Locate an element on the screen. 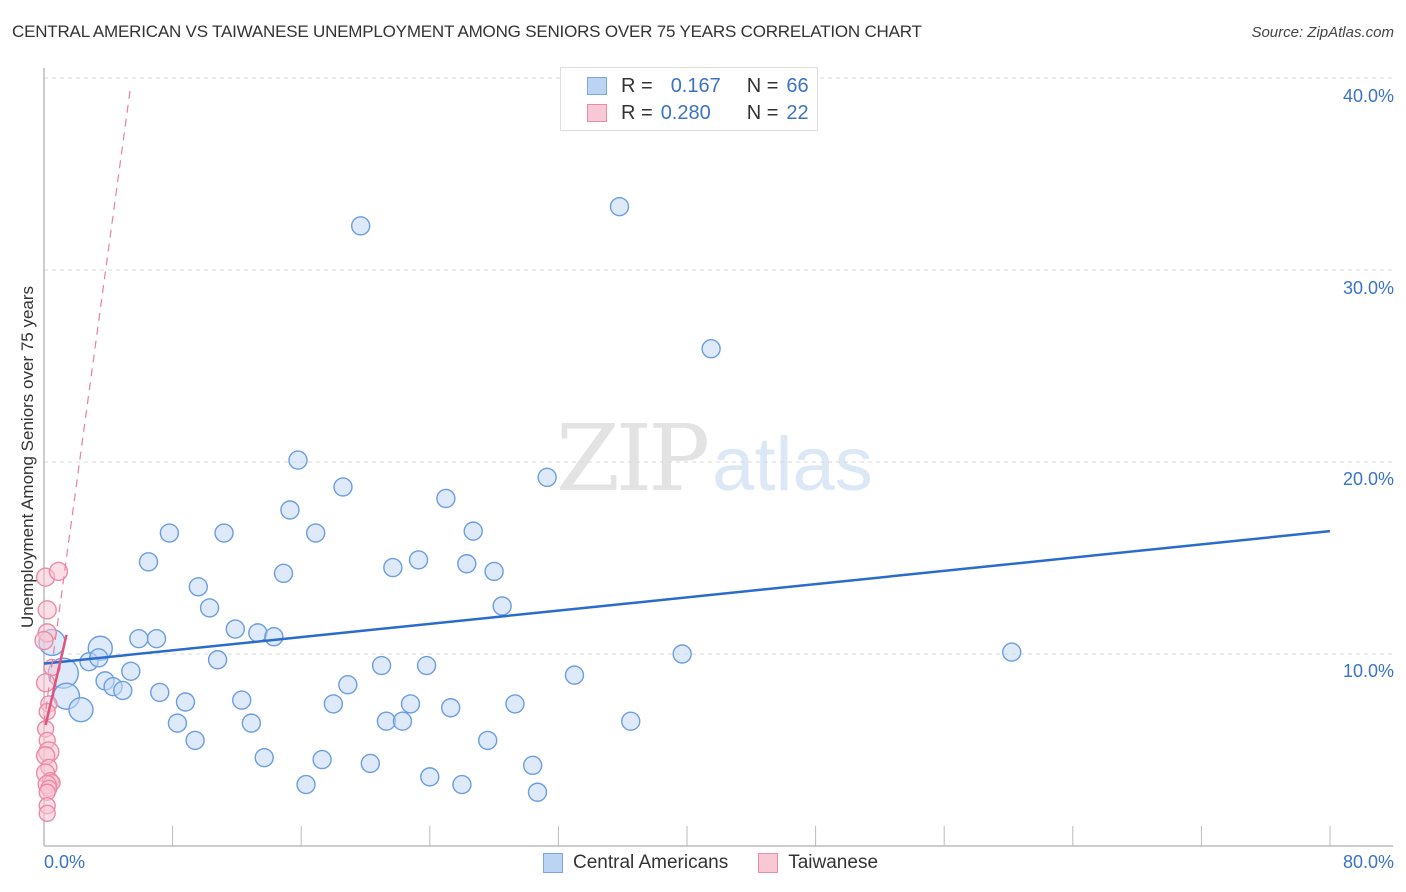 The image size is (1406, 892). correlation-legend: R = 0.167 N = 66 R = 0.280 N = 22 is located at coordinates (689, 99).